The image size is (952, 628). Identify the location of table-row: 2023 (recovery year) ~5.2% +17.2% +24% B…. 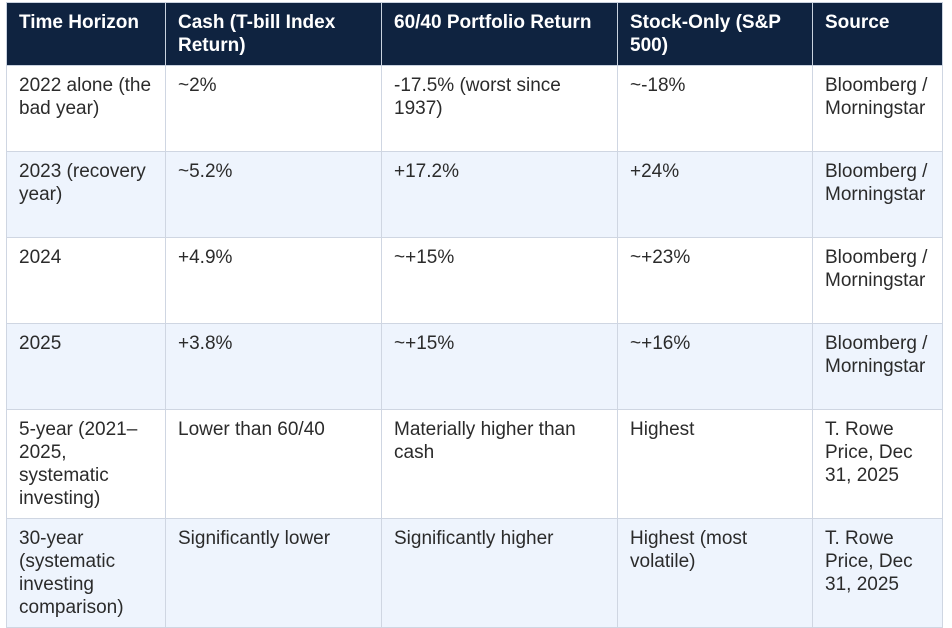
(474, 194).